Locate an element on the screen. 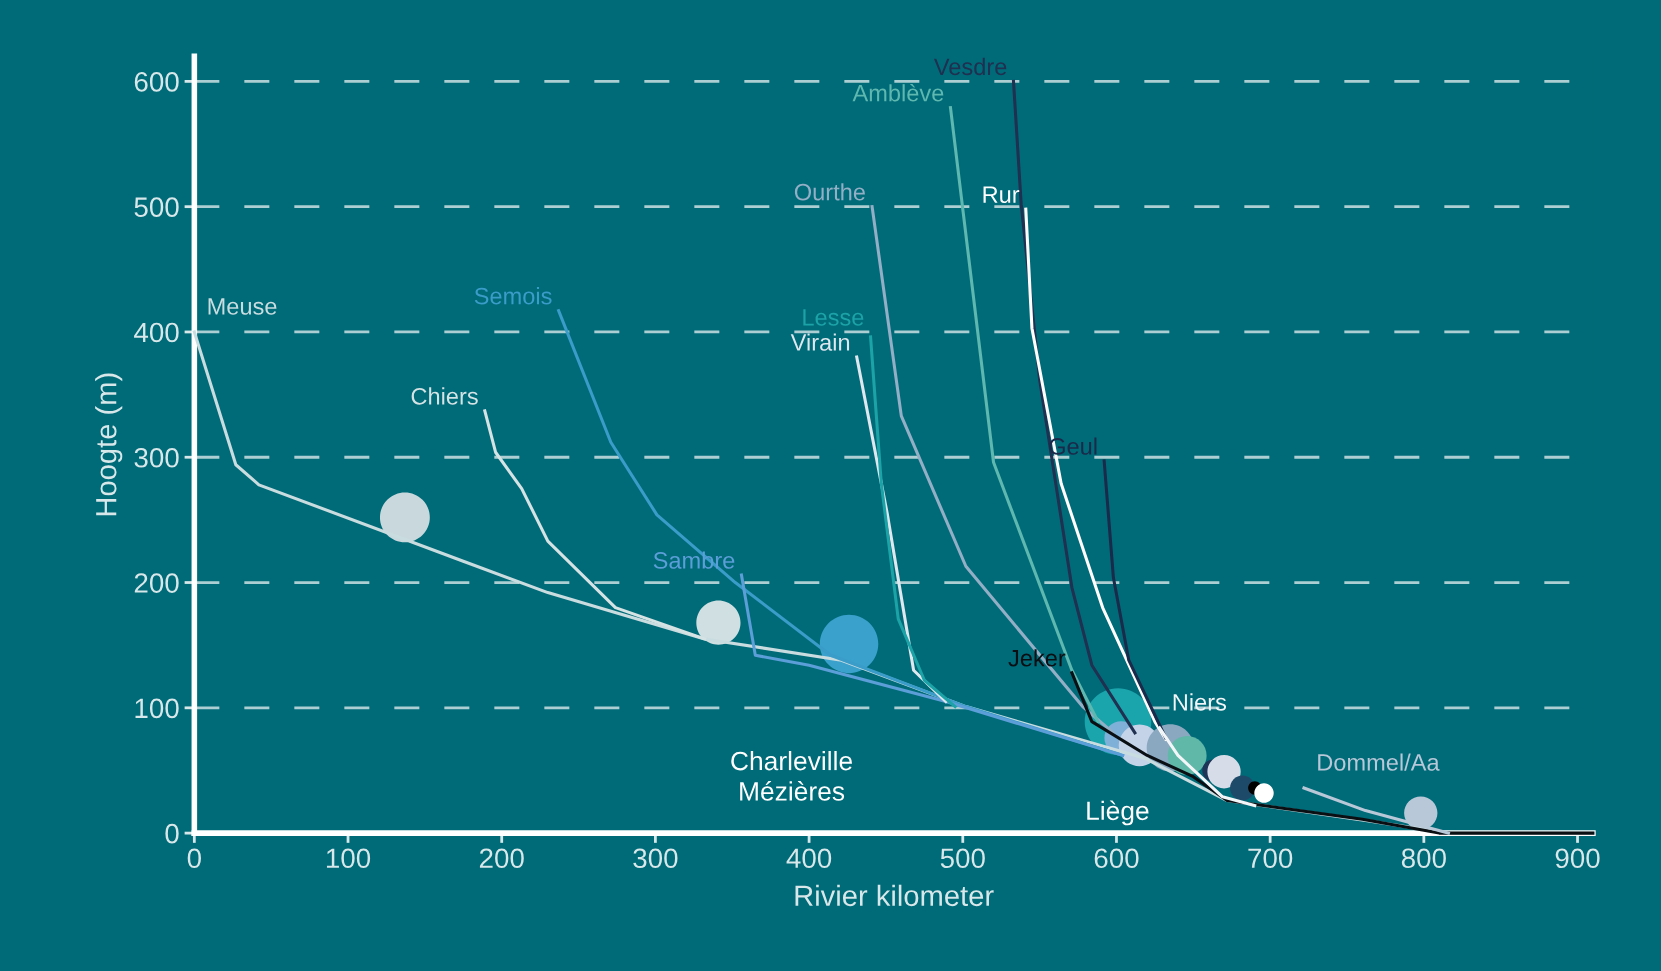 The width and height of the screenshot is (1661, 971). series-label: Amblève is located at coordinates (898, 92).